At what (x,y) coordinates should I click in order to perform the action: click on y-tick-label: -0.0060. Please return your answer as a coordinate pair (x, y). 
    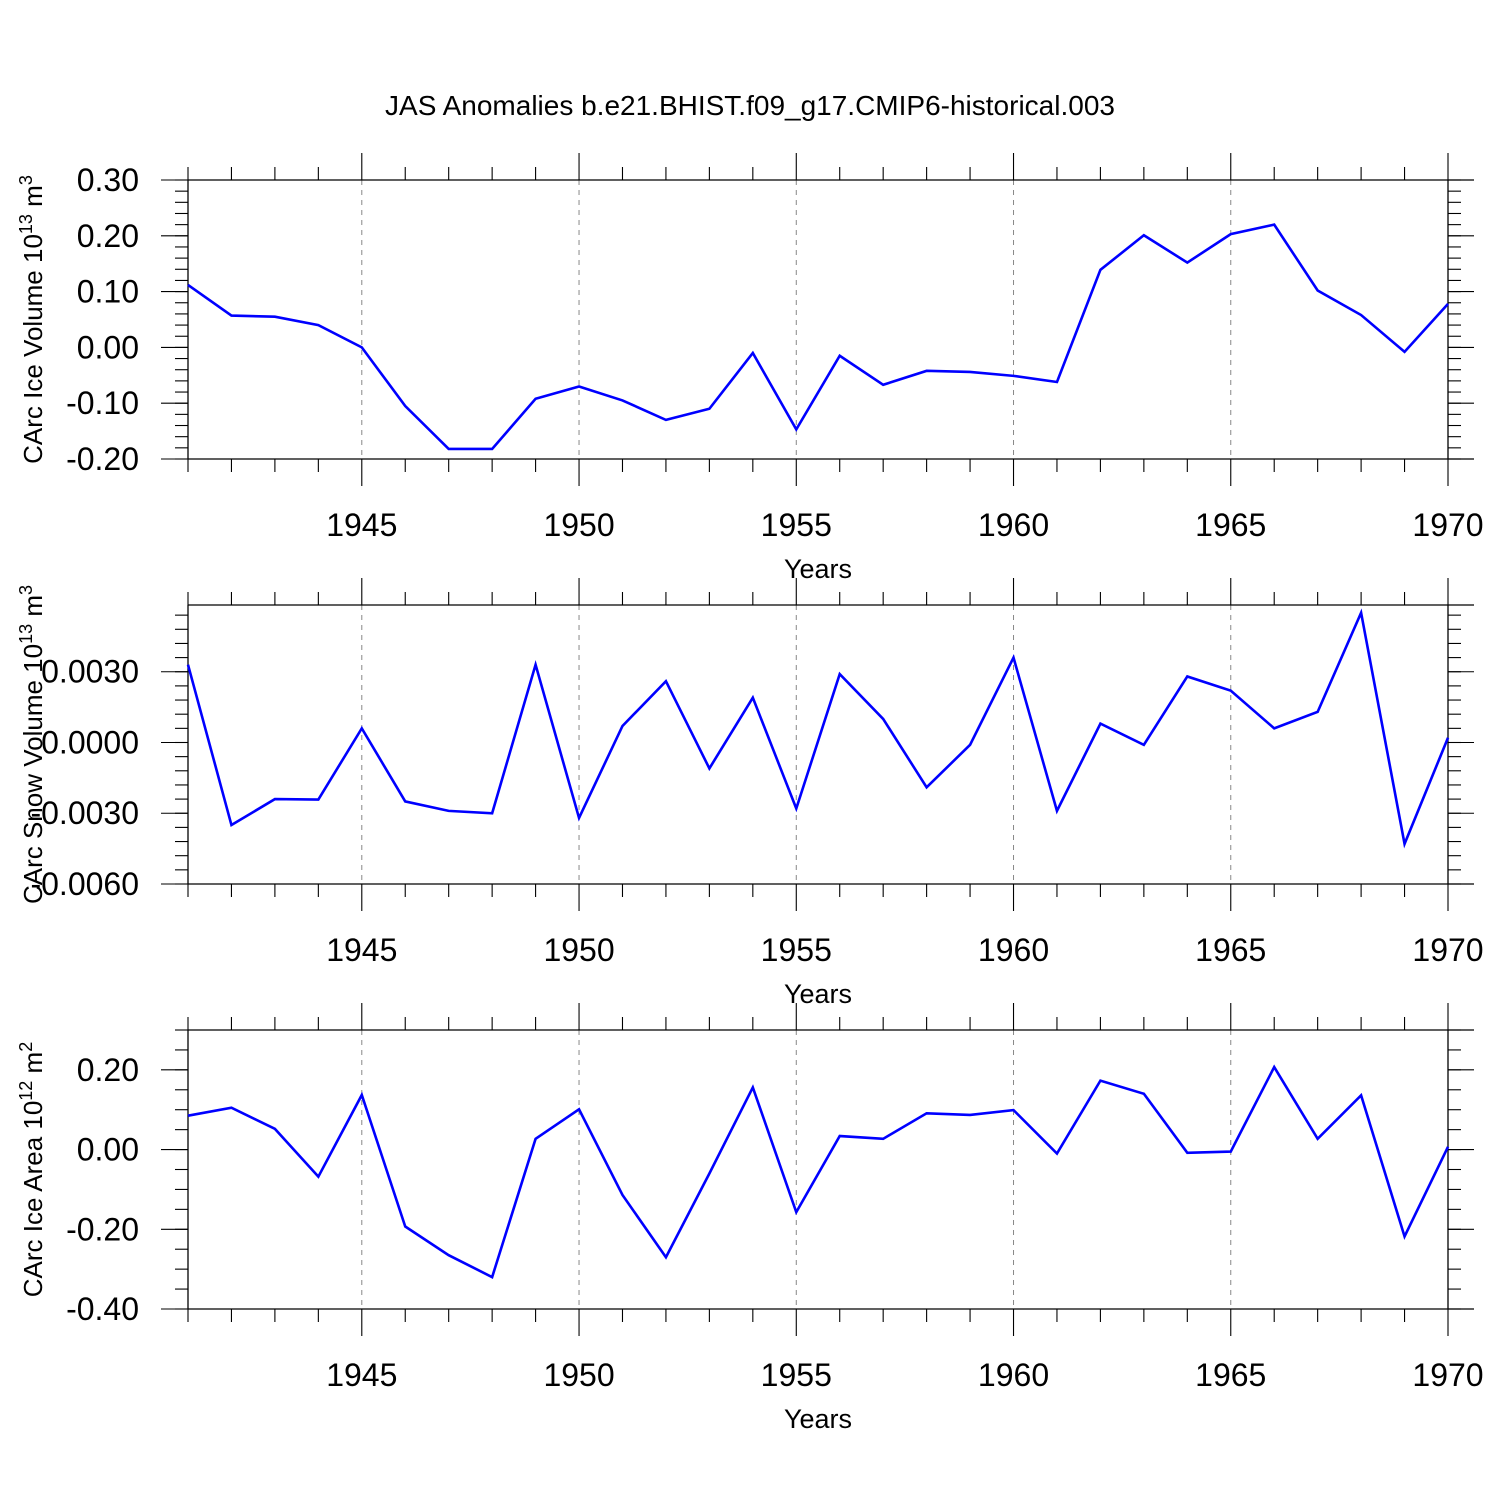
    Looking at the image, I should click on (84, 884).